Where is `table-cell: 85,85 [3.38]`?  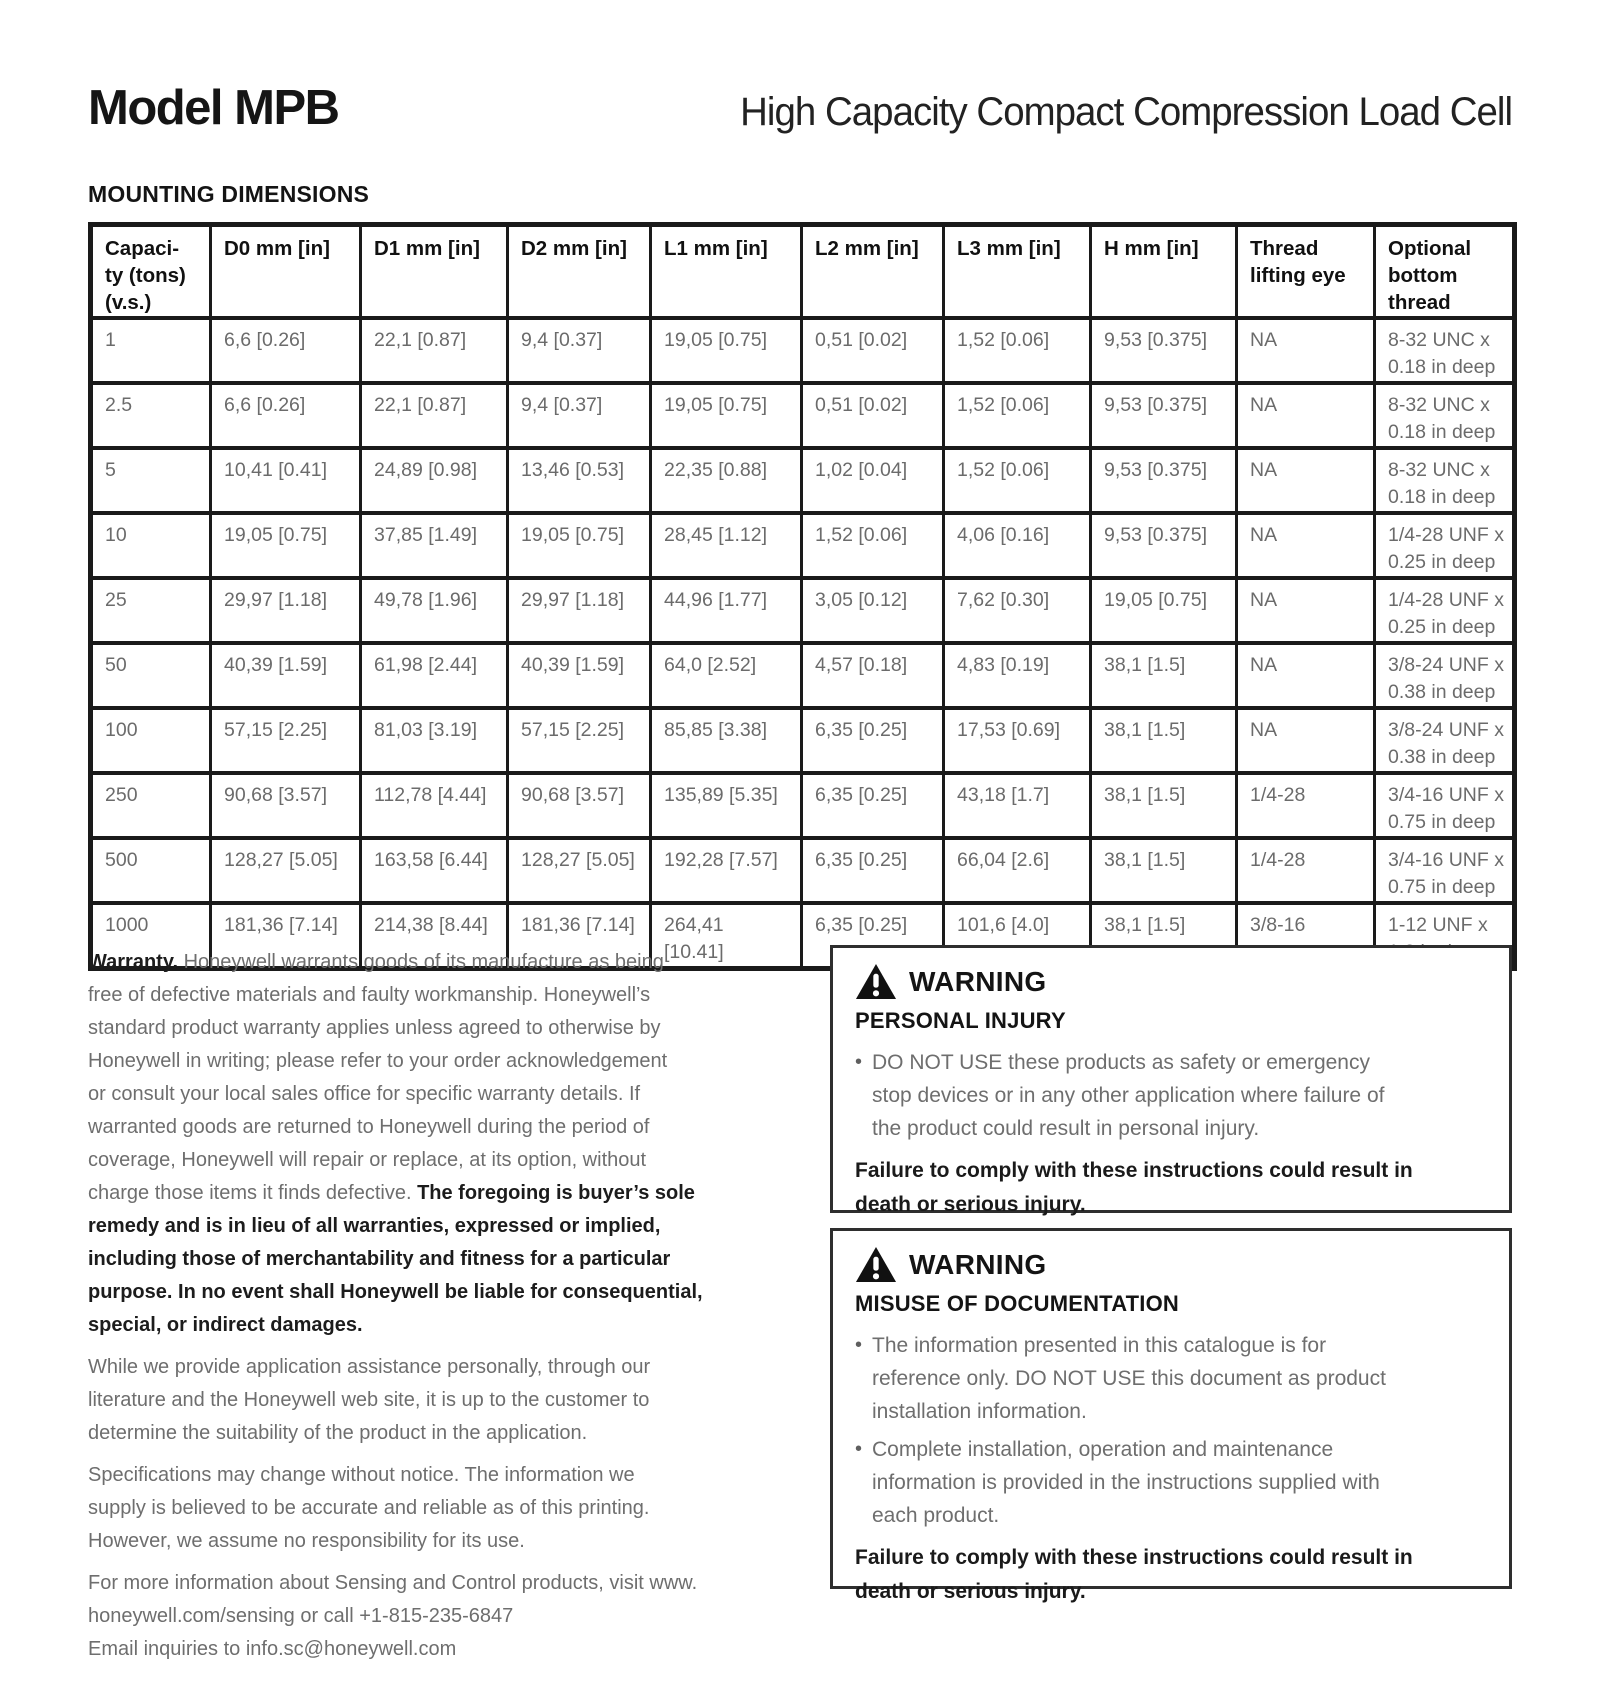 table-cell: 85,85 [3.38] is located at coordinates (726, 740).